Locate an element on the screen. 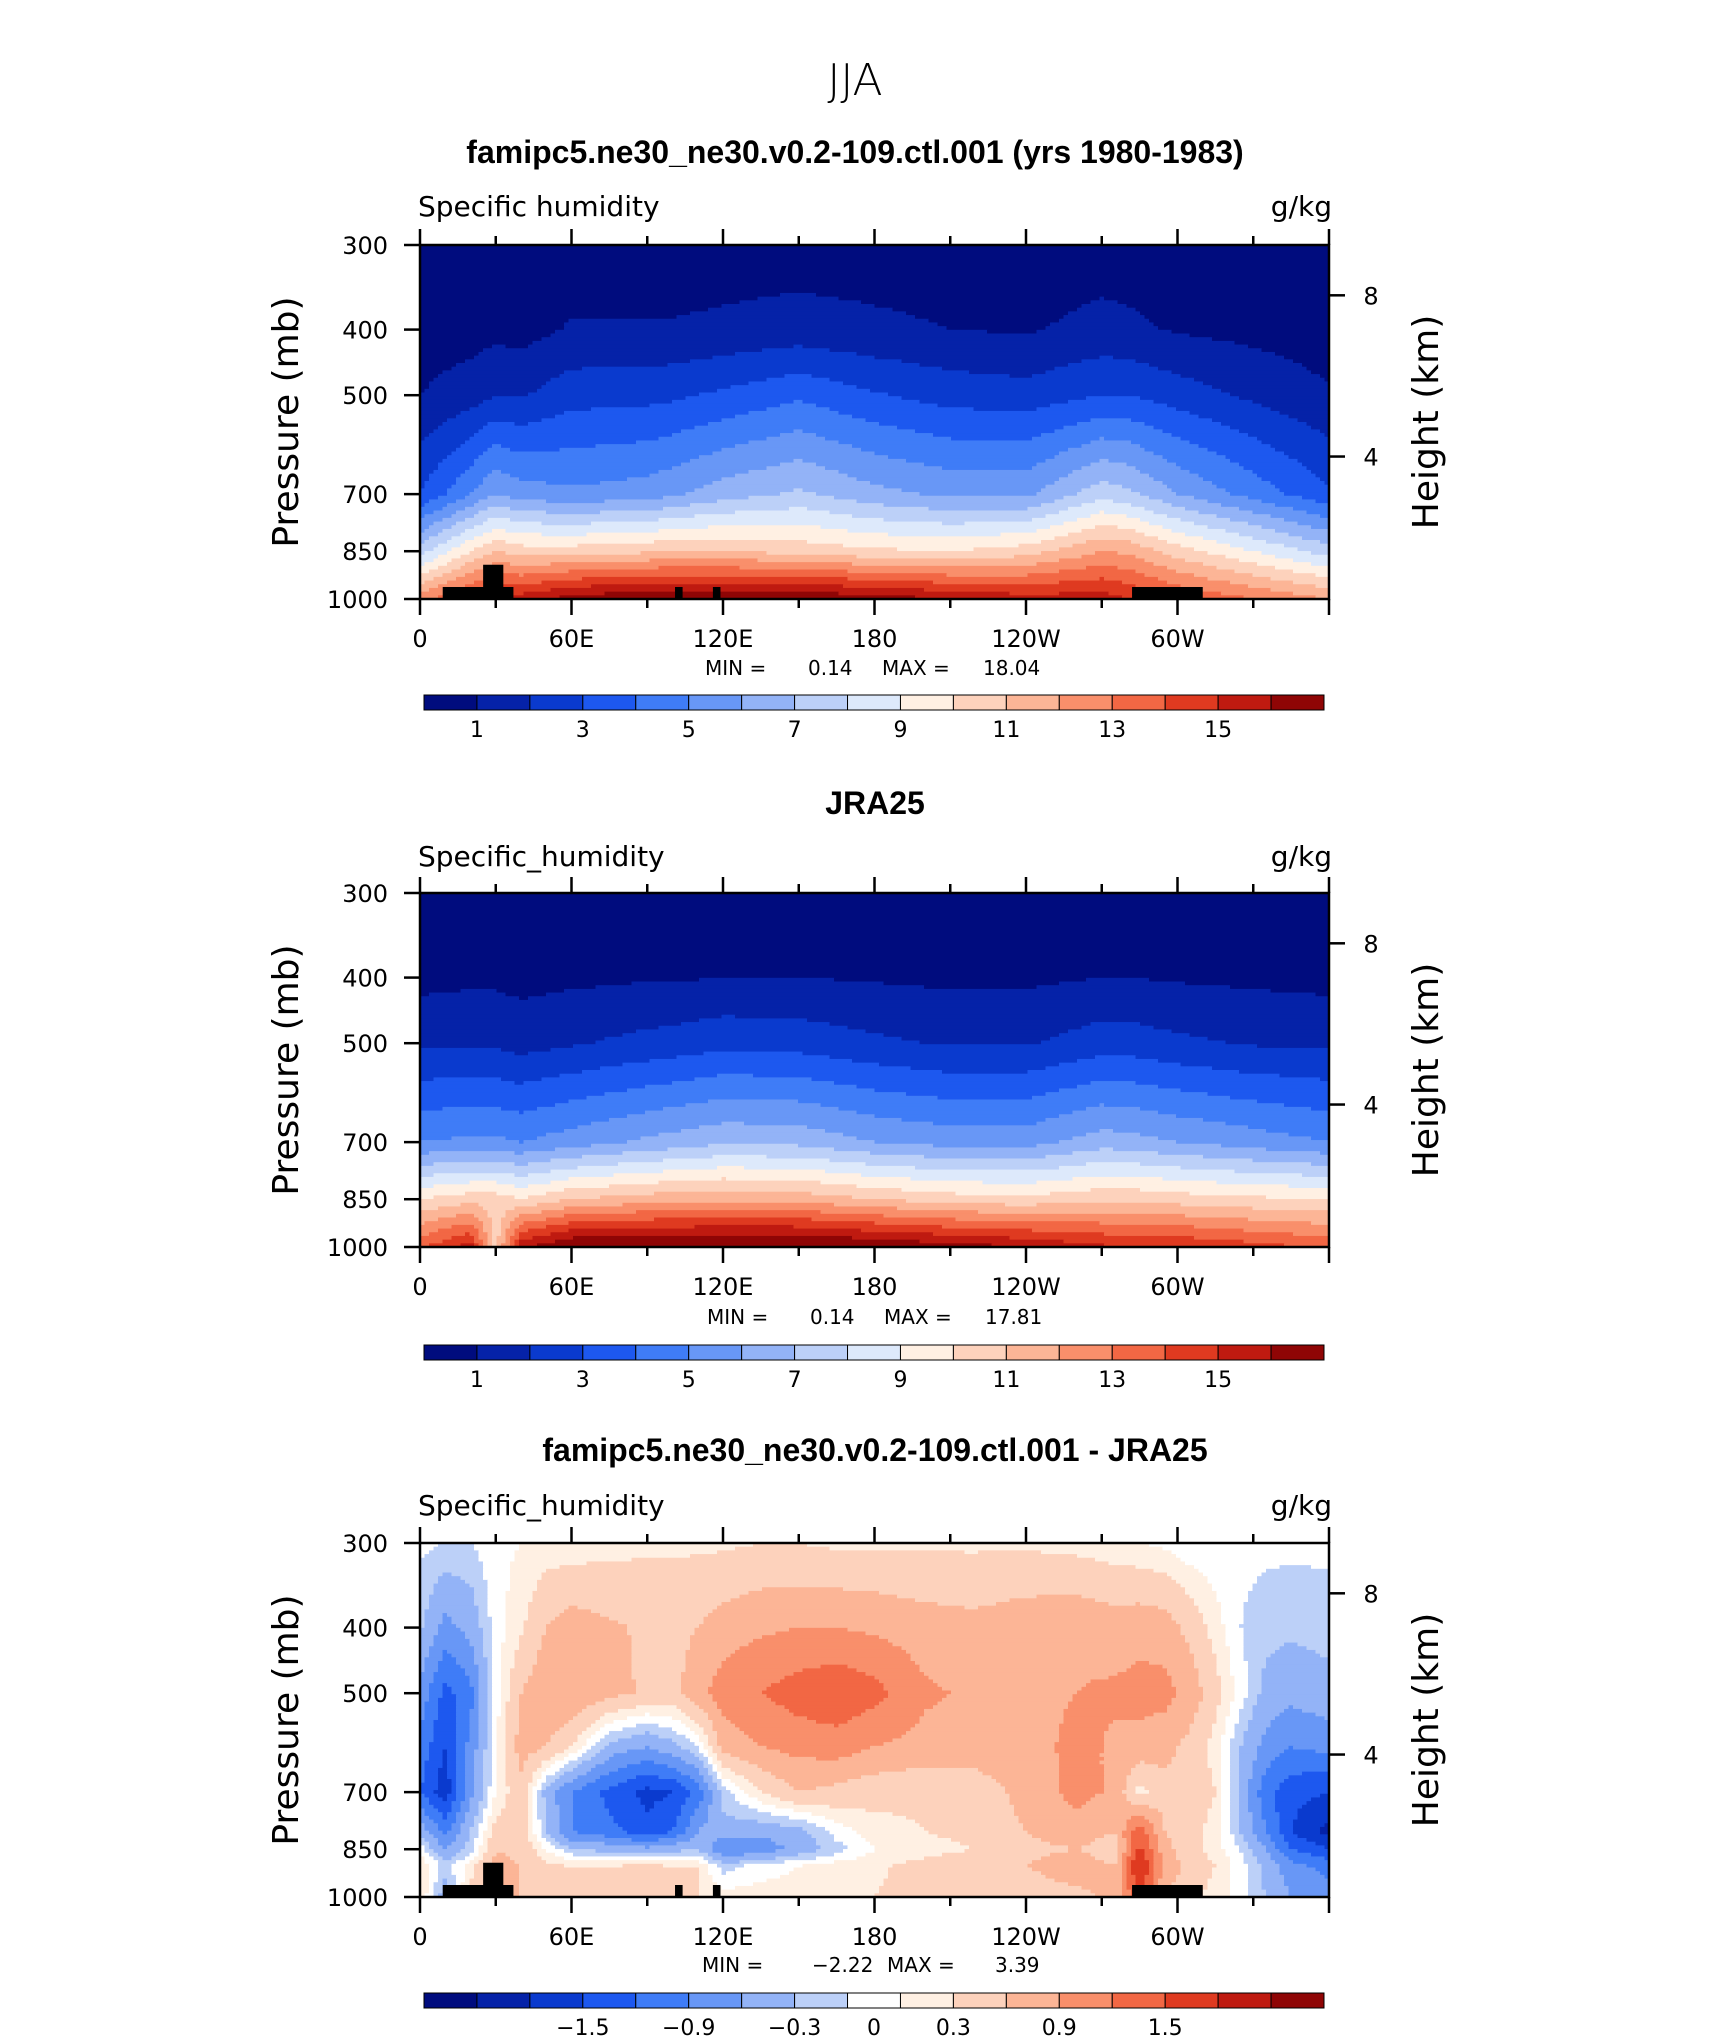  tick-label: 60W is located at coordinates (1177, 639).